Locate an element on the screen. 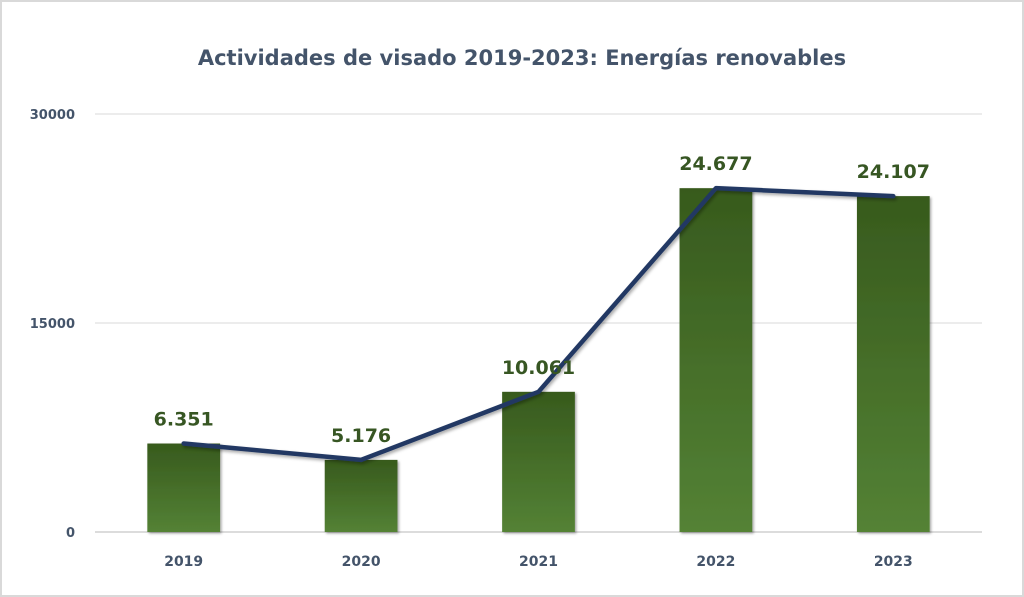 This screenshot has height=597, width=1024. y-tick-label: 15000 is located at coordinates (52, 324).